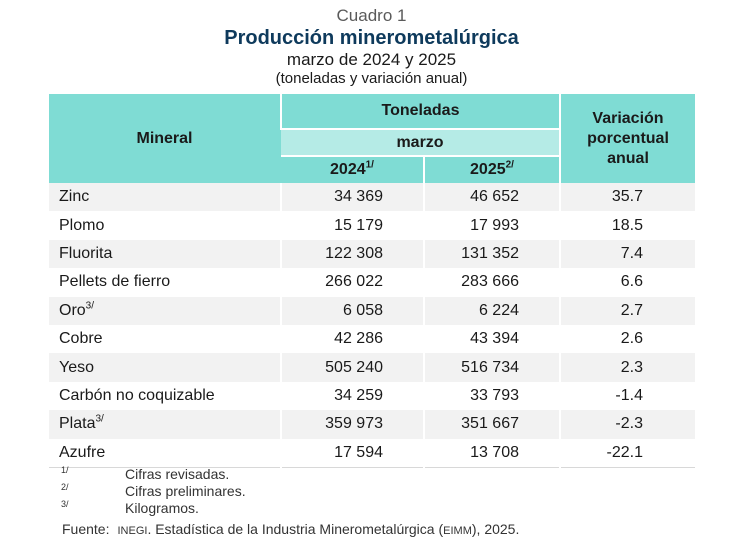 The height and width of the screenshot is (547, 743). Describe the element at coordinates (491, 197) in the screenshot. I see `cell-2025: 46 652` at that location.